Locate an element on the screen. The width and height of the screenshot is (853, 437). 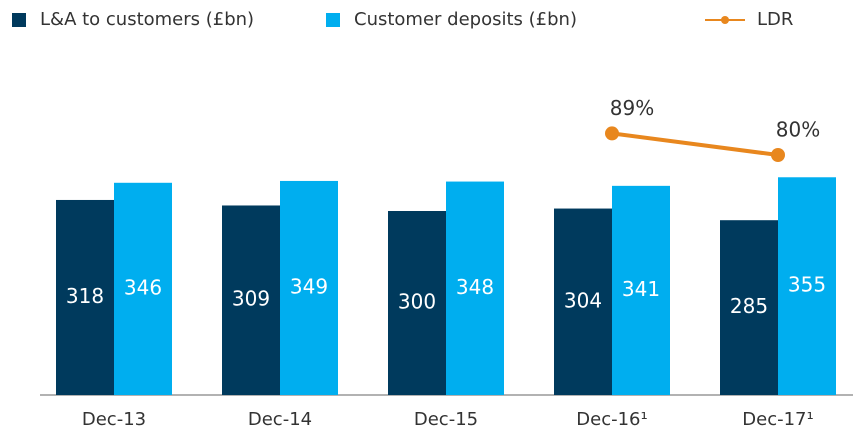
data-label: 300 is located at coordinates (417, 302).